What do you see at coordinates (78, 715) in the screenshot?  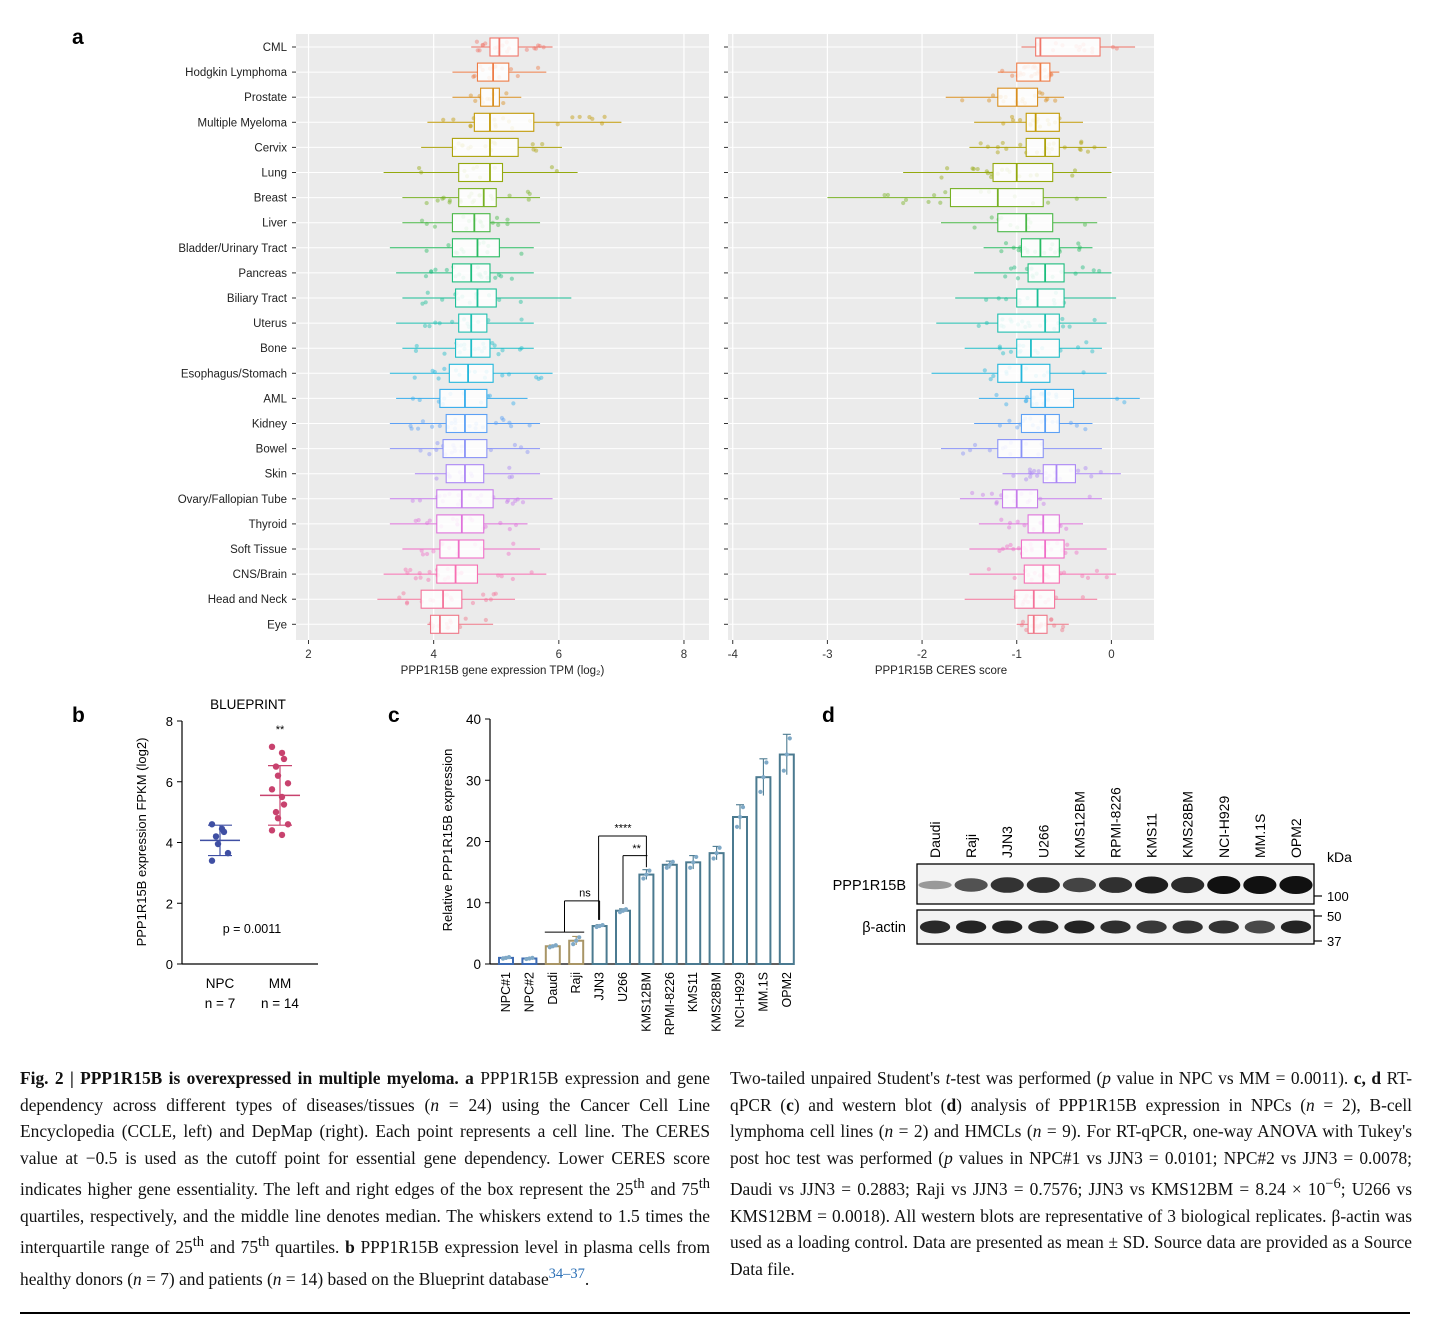 I see `panel-label-b: b` at bounding box center [78, 715].